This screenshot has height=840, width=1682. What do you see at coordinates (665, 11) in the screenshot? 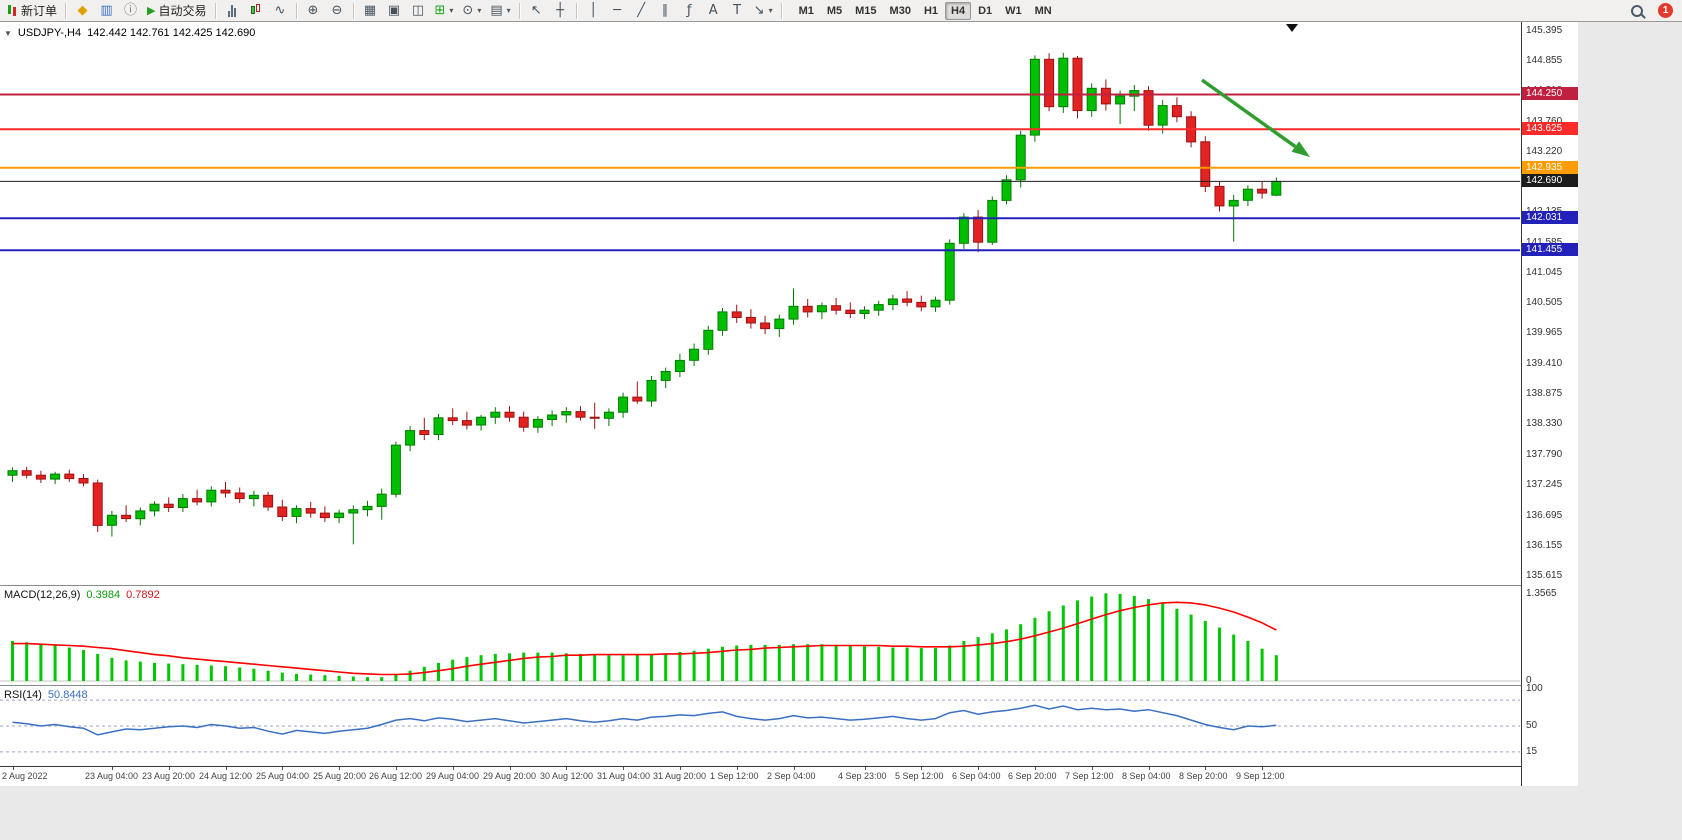
I see `channel-button: ∥` at bounding box center [665, 11].